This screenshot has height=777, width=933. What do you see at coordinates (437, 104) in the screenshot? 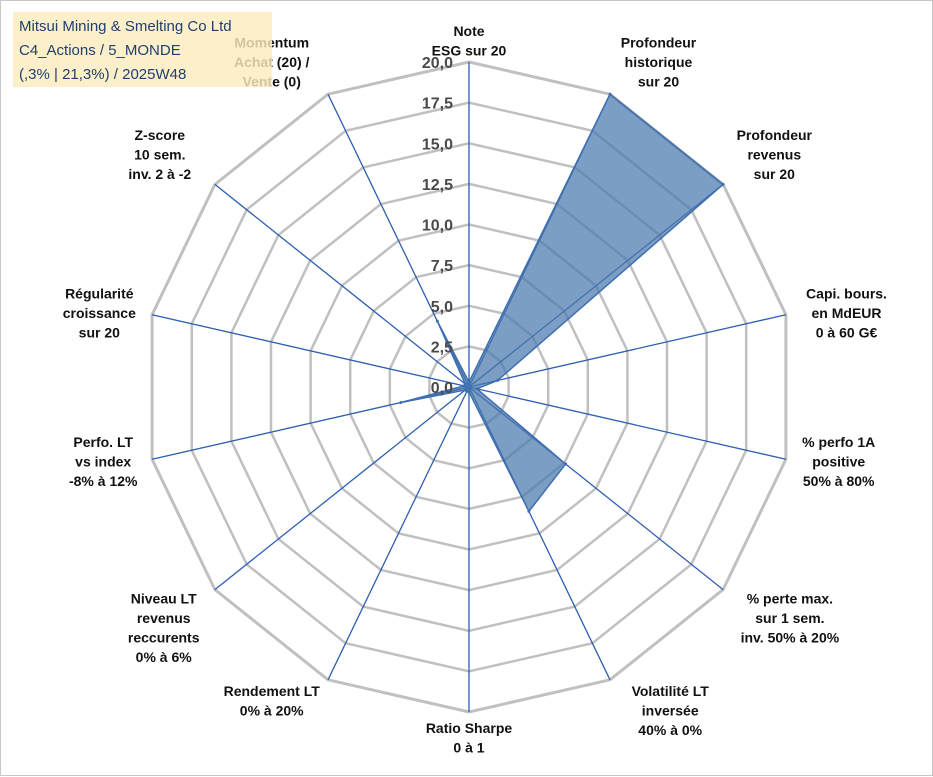
I see `tick-label: 17,5` at bounding box center [437, 104].